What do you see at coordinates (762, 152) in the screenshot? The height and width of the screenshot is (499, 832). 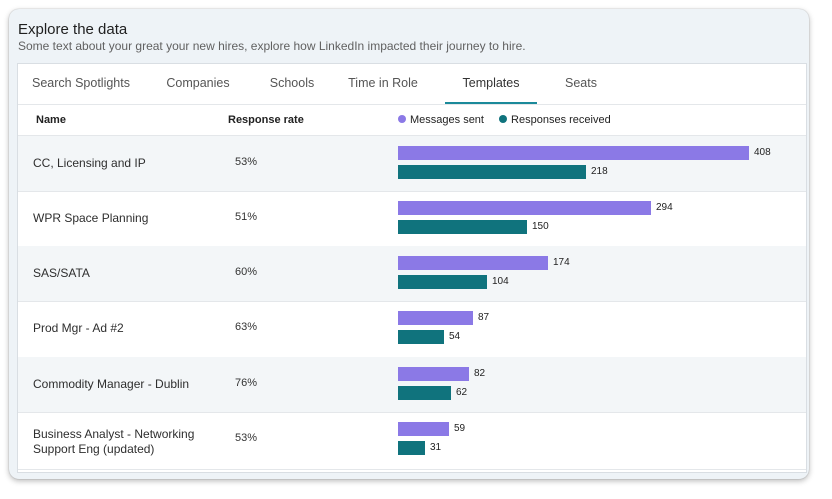 I see `value-label-sent: 408` at bounding box center [762, 152].